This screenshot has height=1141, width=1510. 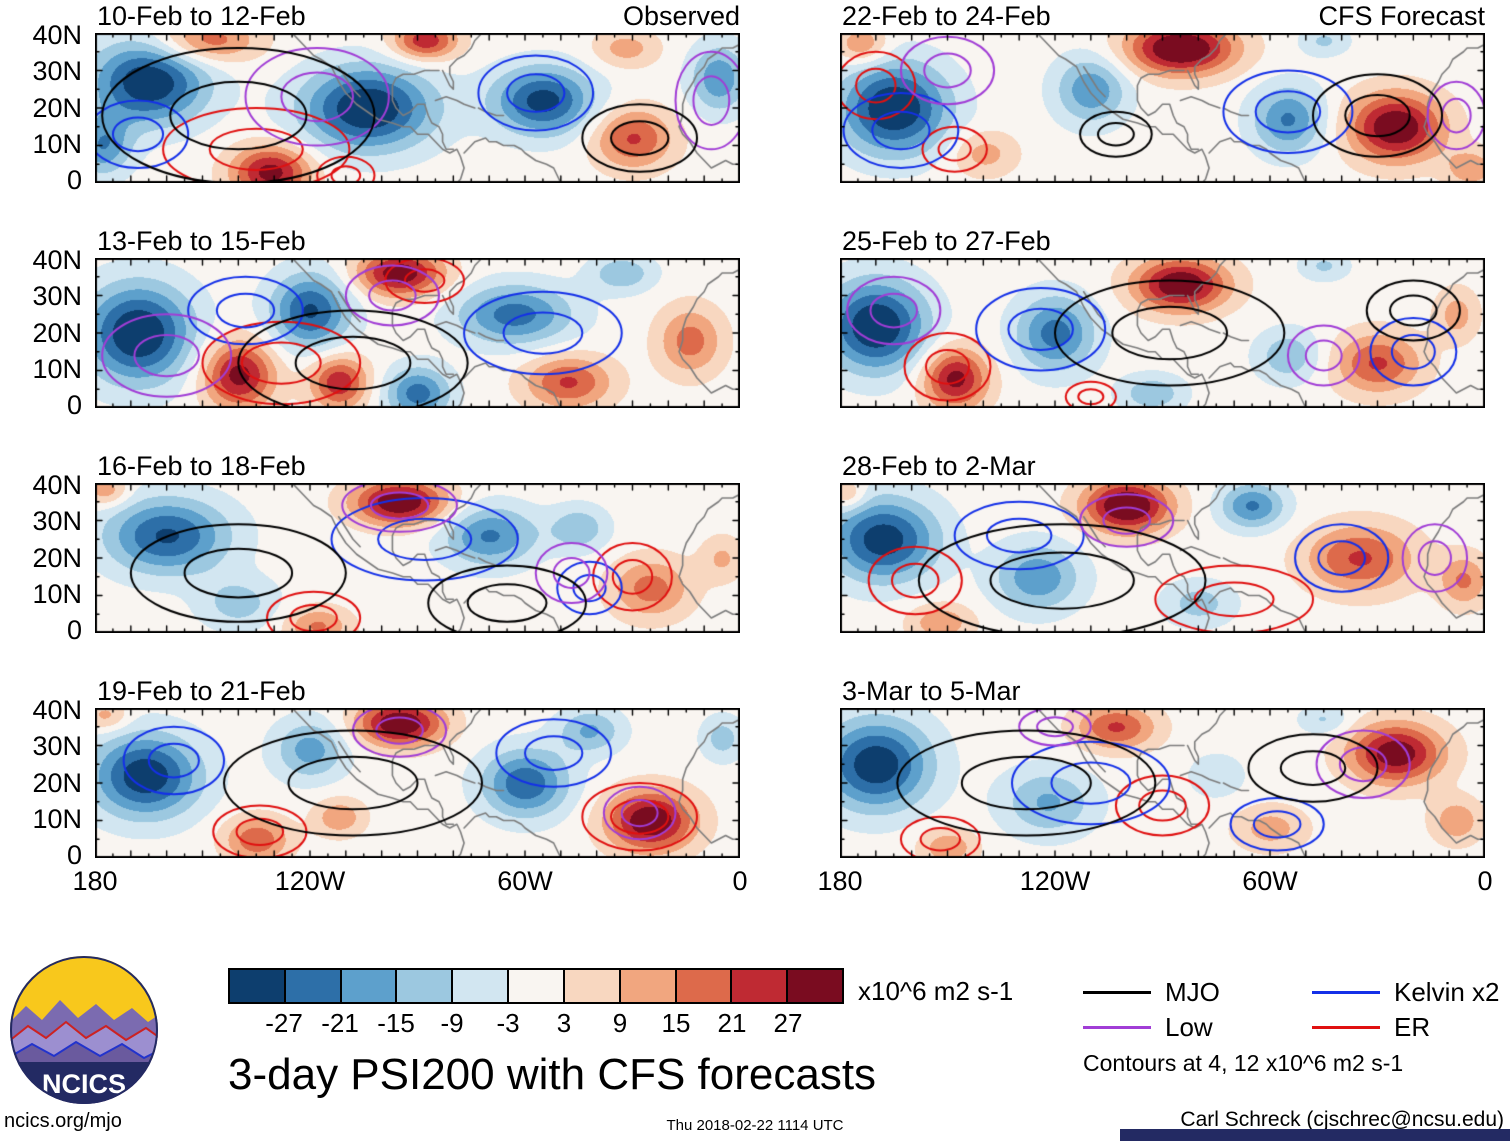 I want to click on panel-observed-3: 16-Feb to 18-Feb 40N 30N 20N 10N 0, so click(x=386, y=548).